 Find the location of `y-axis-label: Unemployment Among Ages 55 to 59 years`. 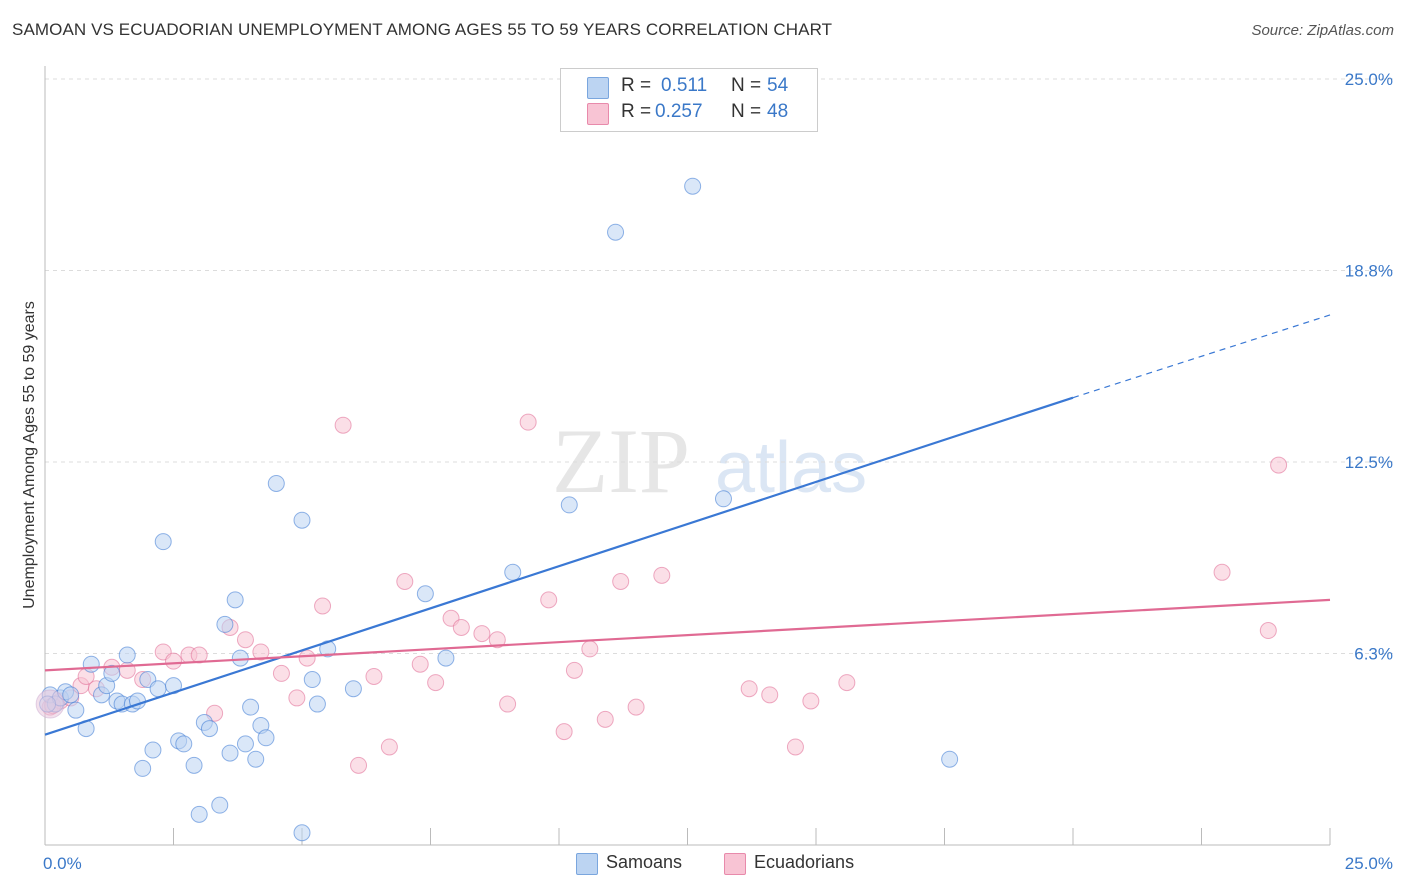

y-axis-label: Unemployment Among Ages 55 to 59 years is located at coordinates (29, 455).